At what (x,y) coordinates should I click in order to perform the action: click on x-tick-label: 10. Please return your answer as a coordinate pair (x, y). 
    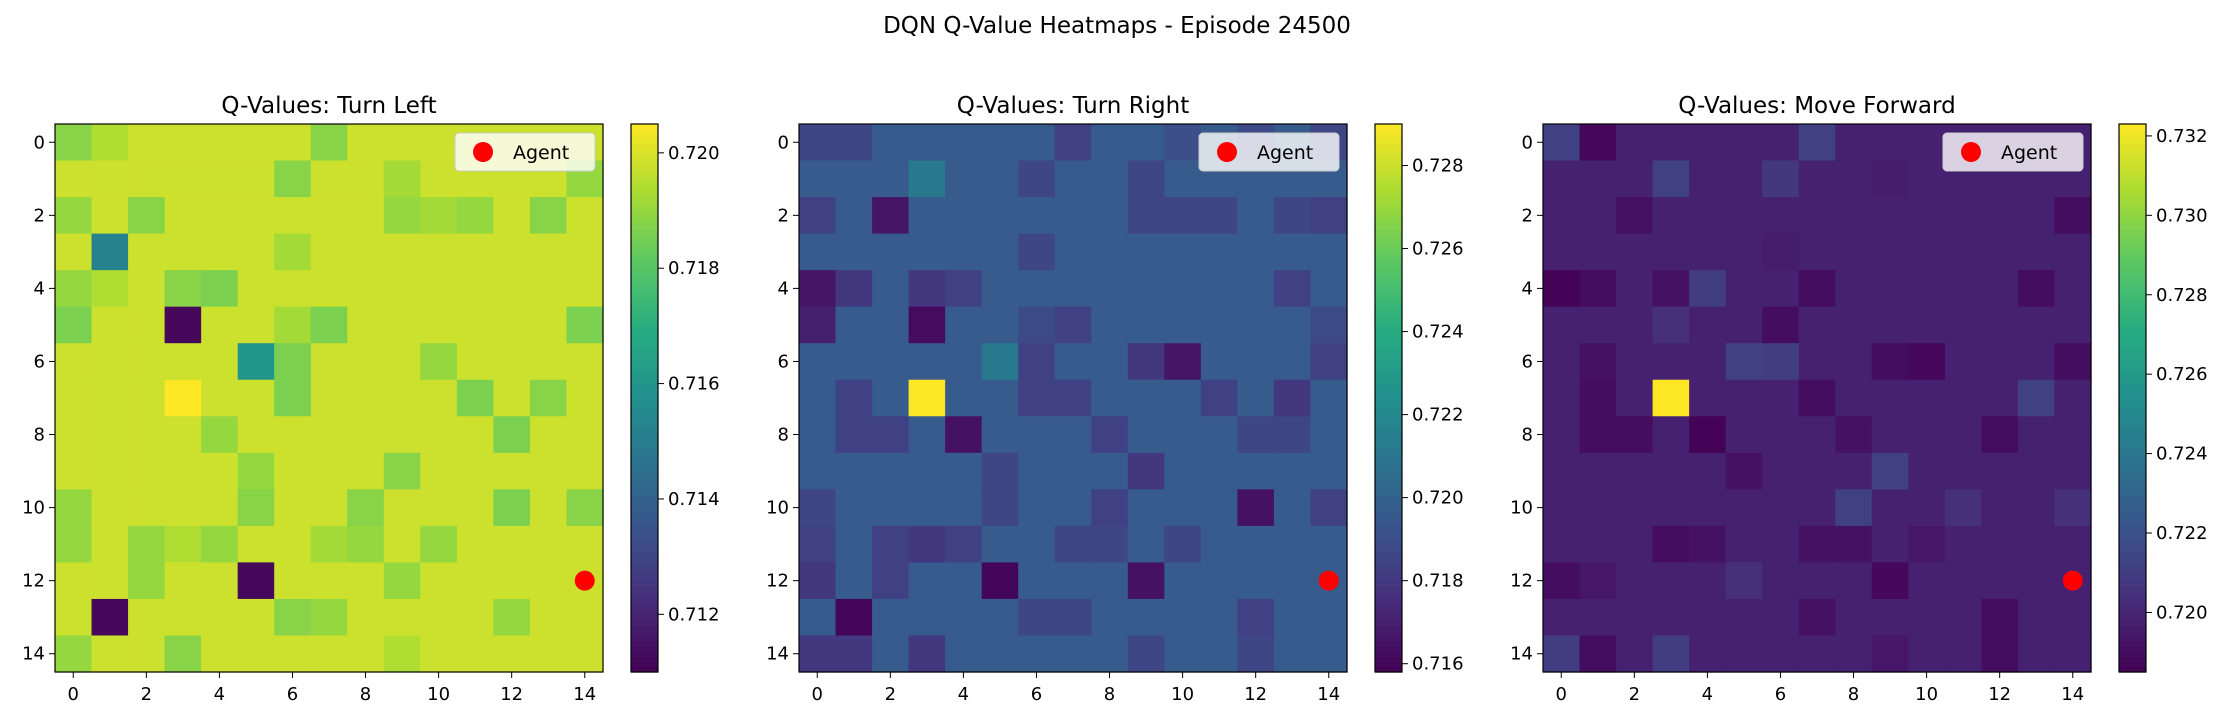
    Looking at the image, I should click on (1926, 694).